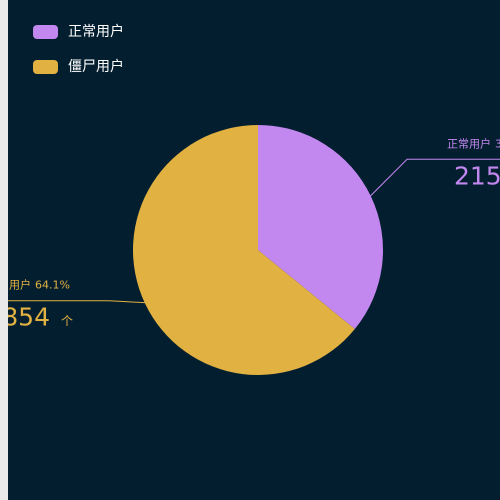 This screenshot has width=500, height=500. I want to click on legend-label: 僵尸用户, so click(96, 66).